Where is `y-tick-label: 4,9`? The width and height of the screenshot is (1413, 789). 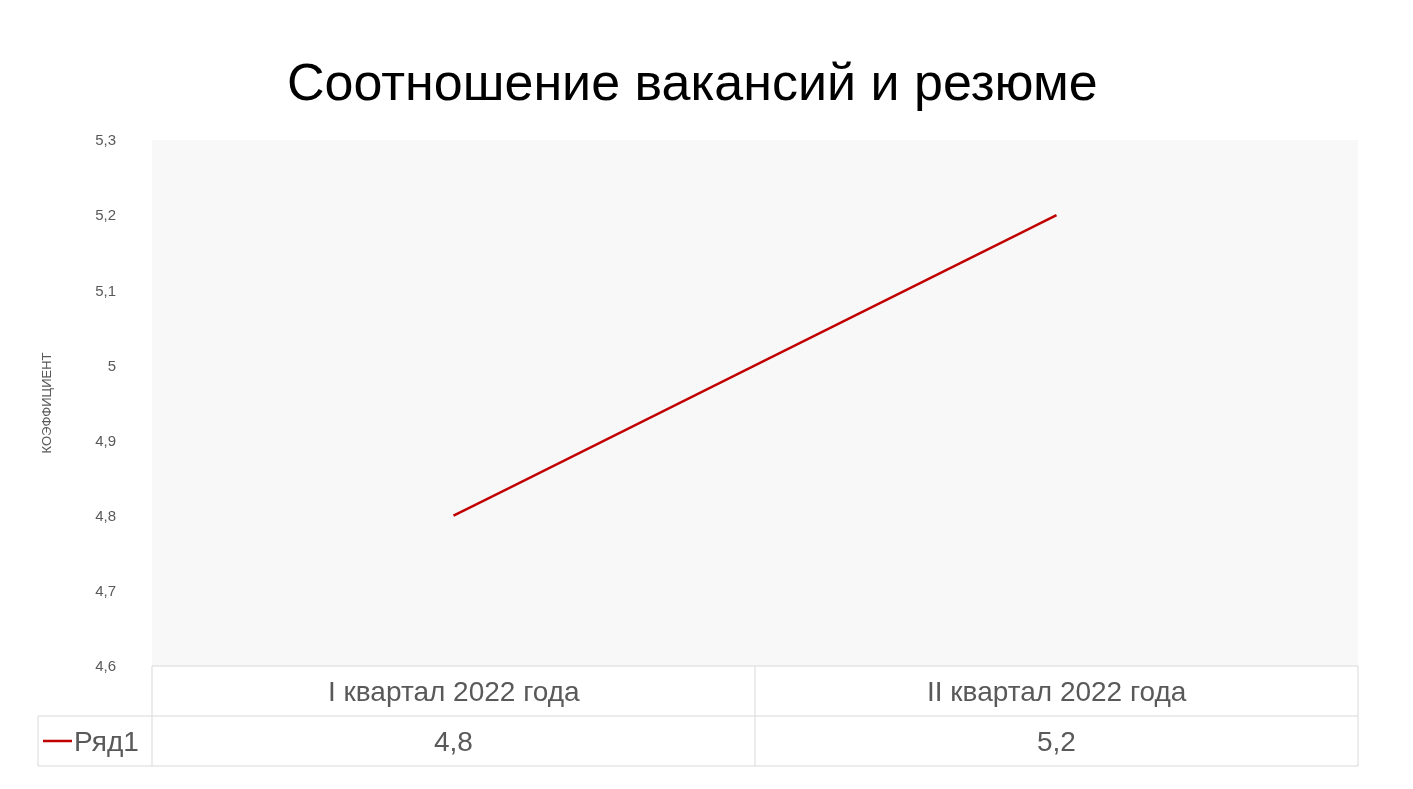
y-tick-label: 4,9 is located at coordinates (105, 440).